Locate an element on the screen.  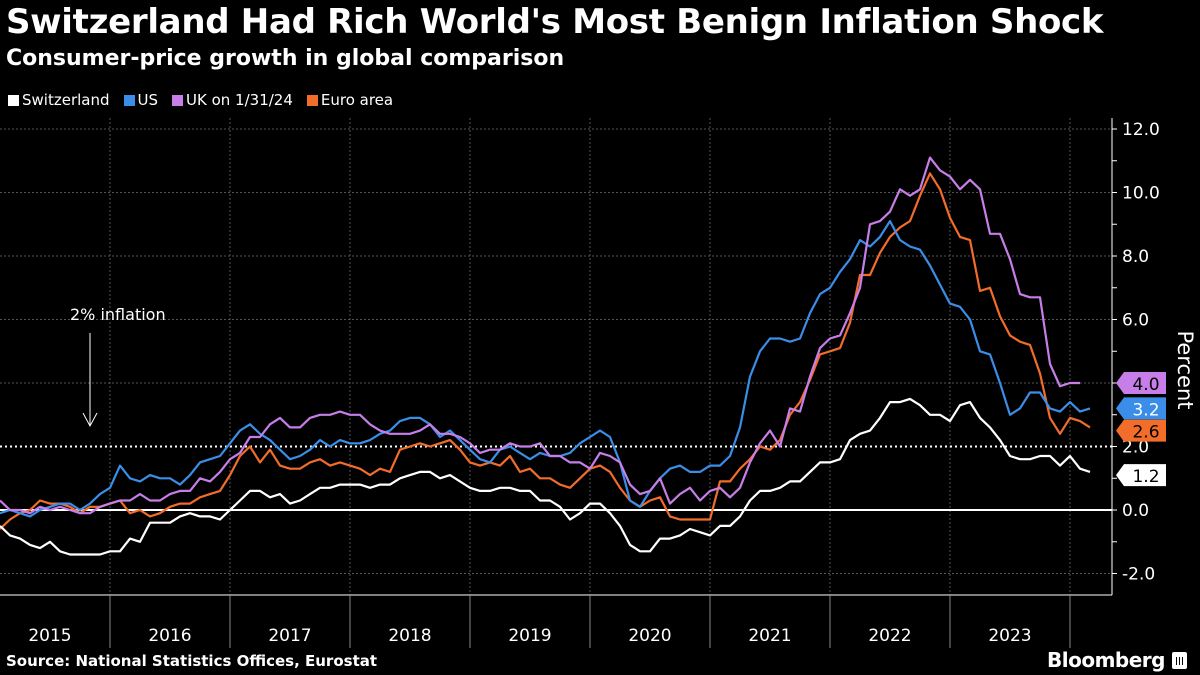
reference-lines is located at coordinates (556, 478).